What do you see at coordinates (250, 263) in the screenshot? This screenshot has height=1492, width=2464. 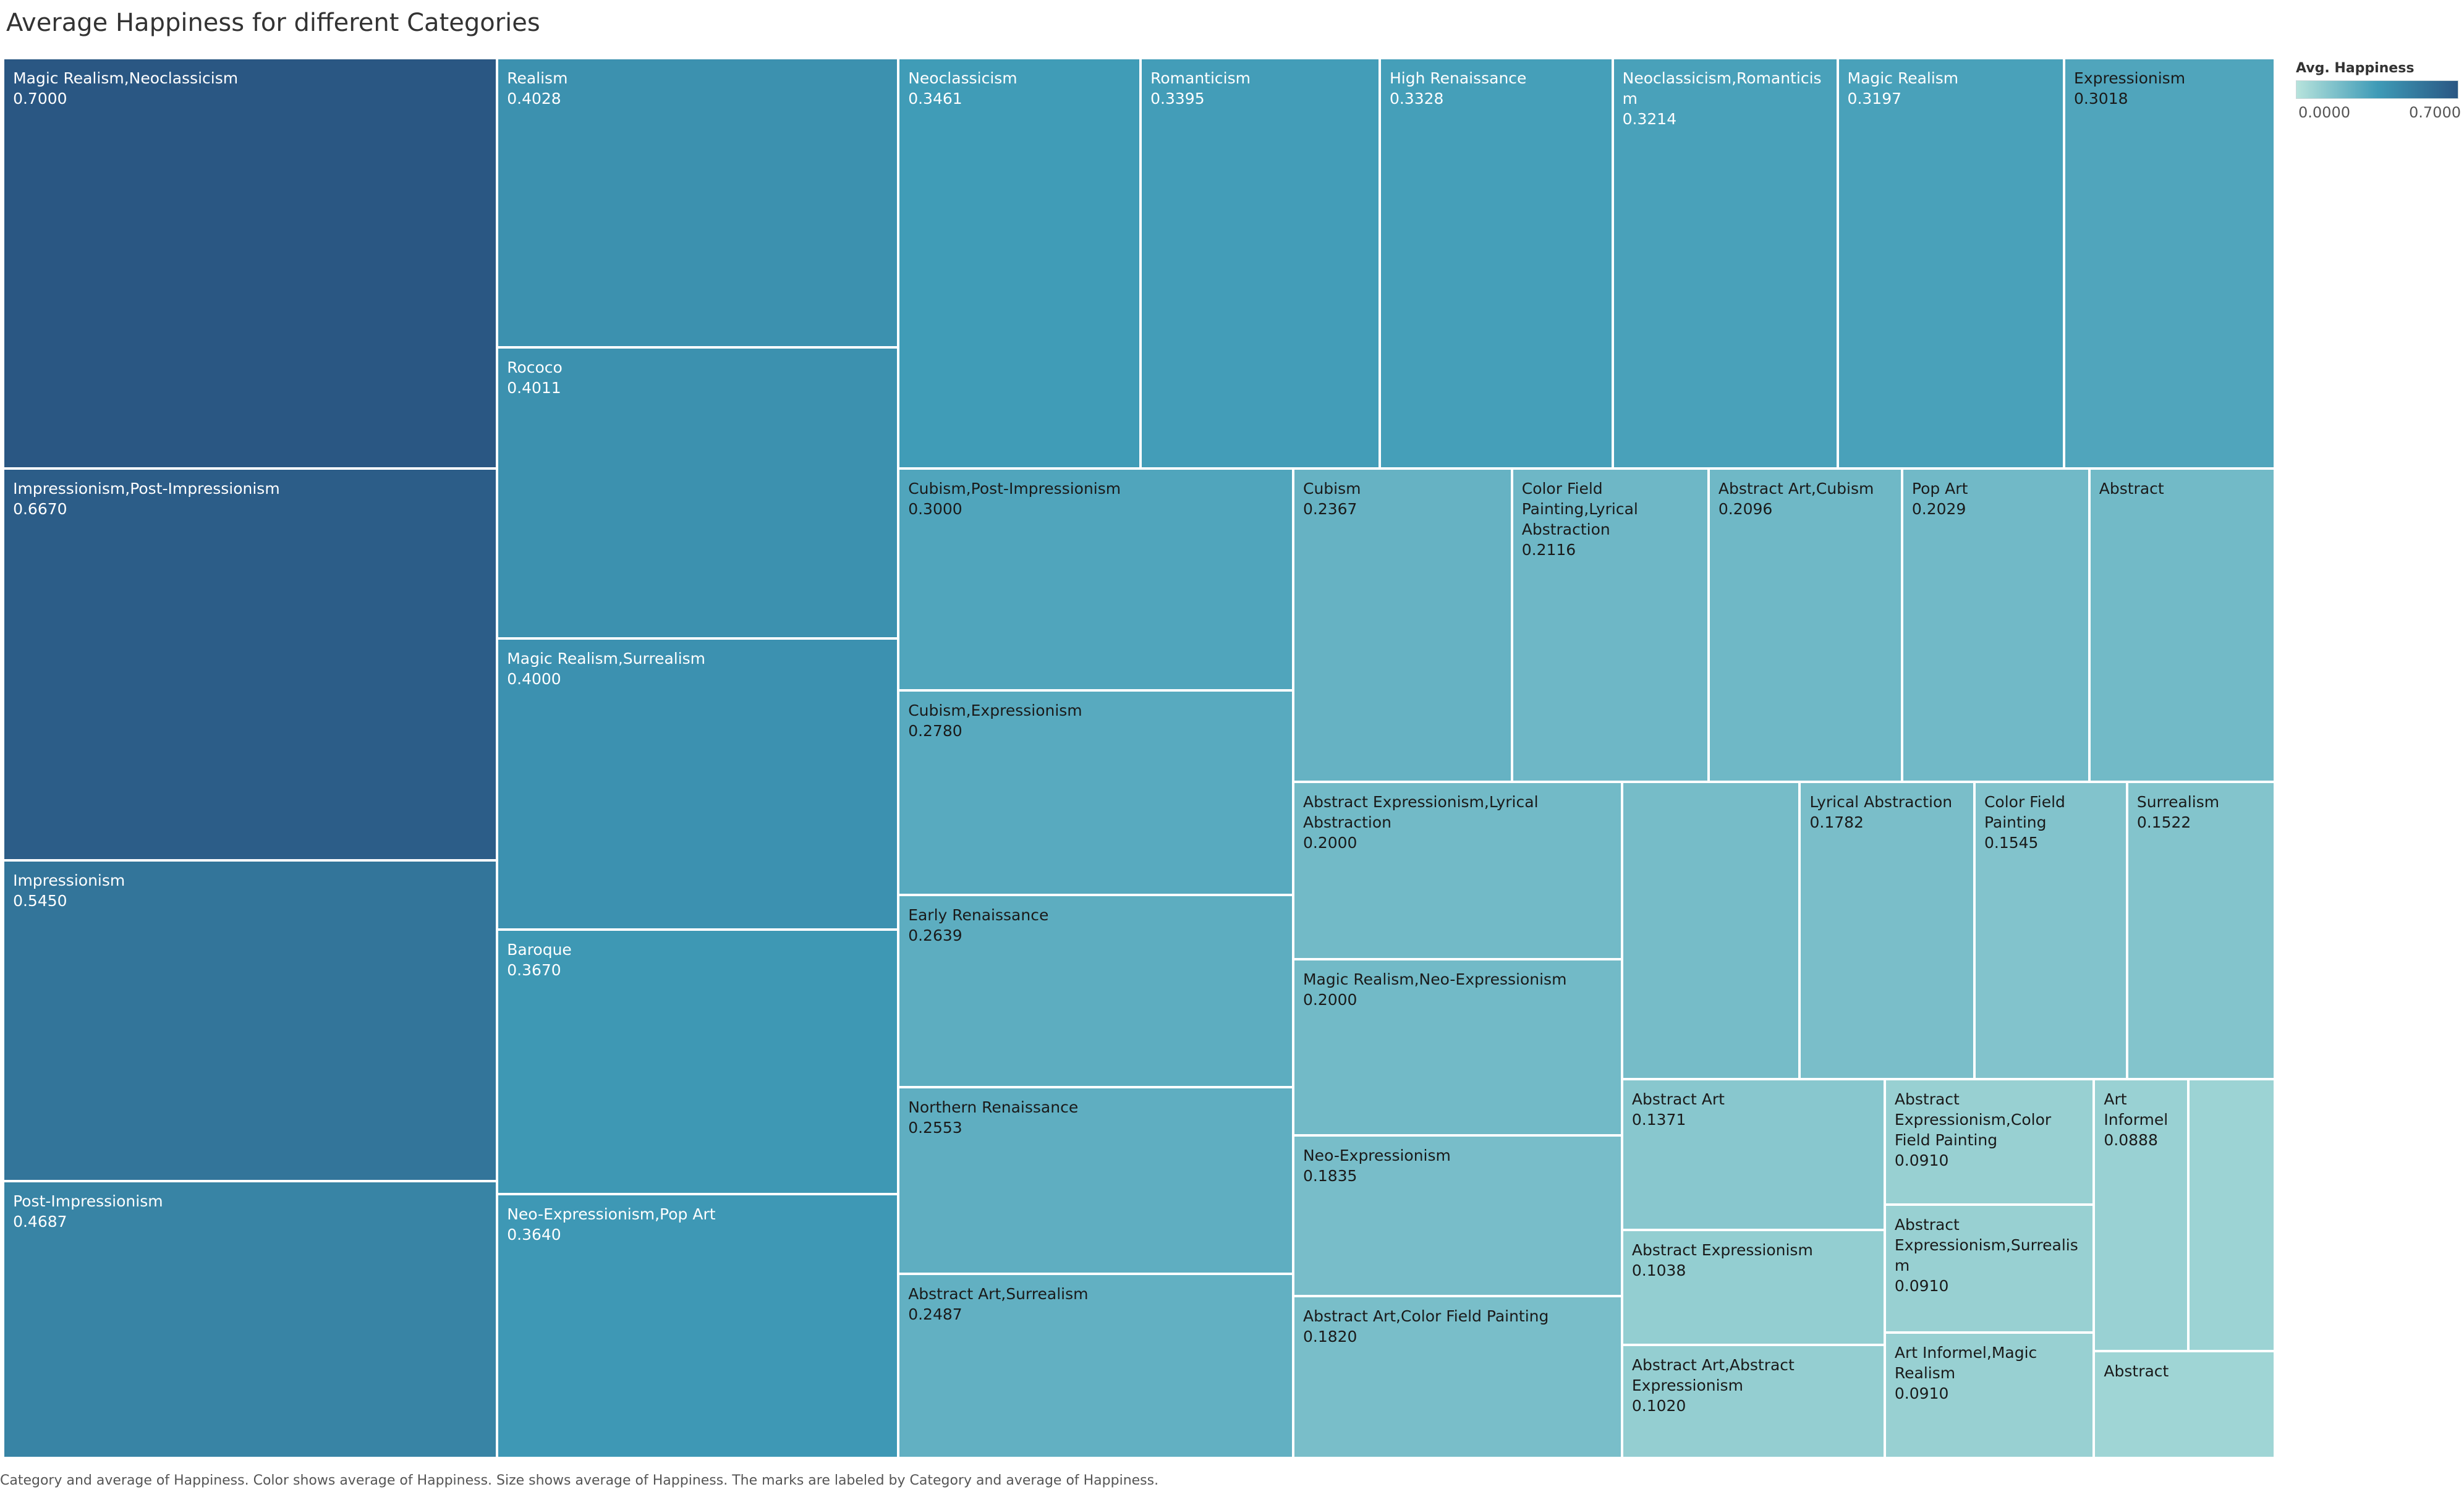 I see `treemap-tile-magic-realism-neoclassicism: Magic Realism,Neoclassicism 0.7000` at bounding box center [250, 263].